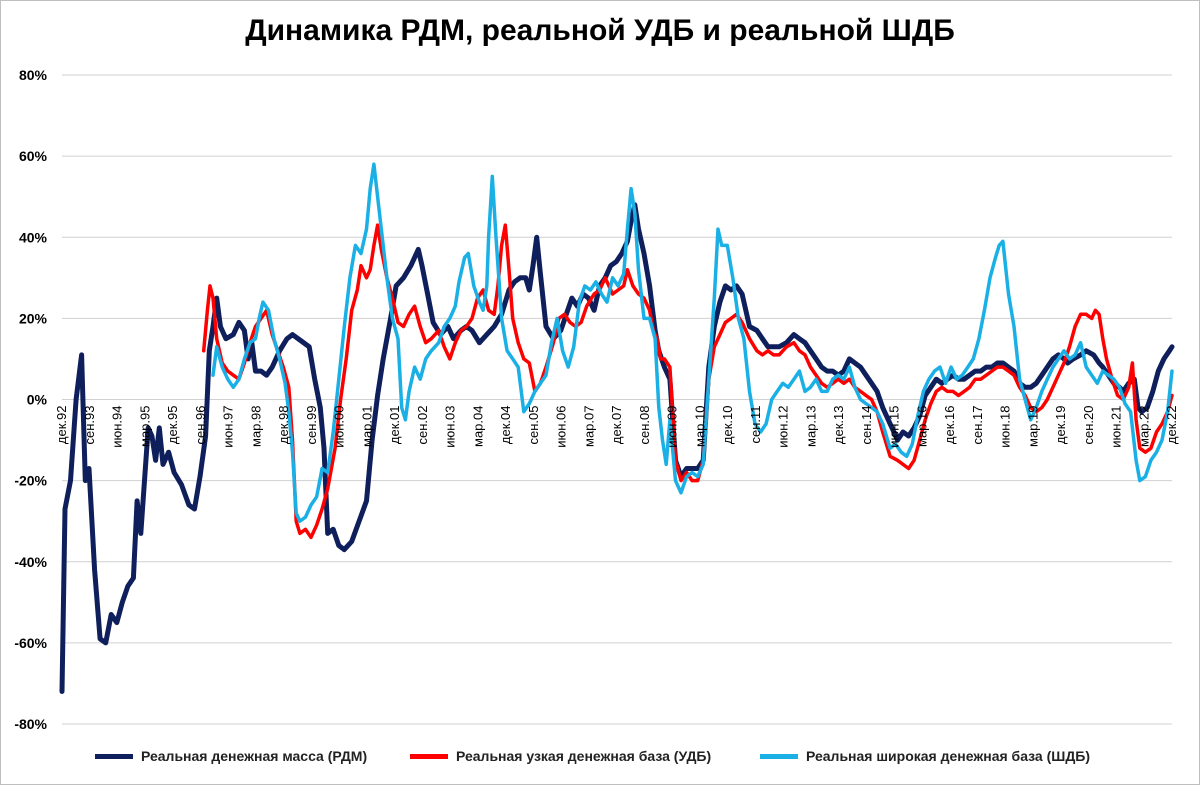 This screenshot has height=785, width=1200. Describe the element at coordinates (838, 425) in the screenshot. I see `x-tick-label: дек.13` at that location.